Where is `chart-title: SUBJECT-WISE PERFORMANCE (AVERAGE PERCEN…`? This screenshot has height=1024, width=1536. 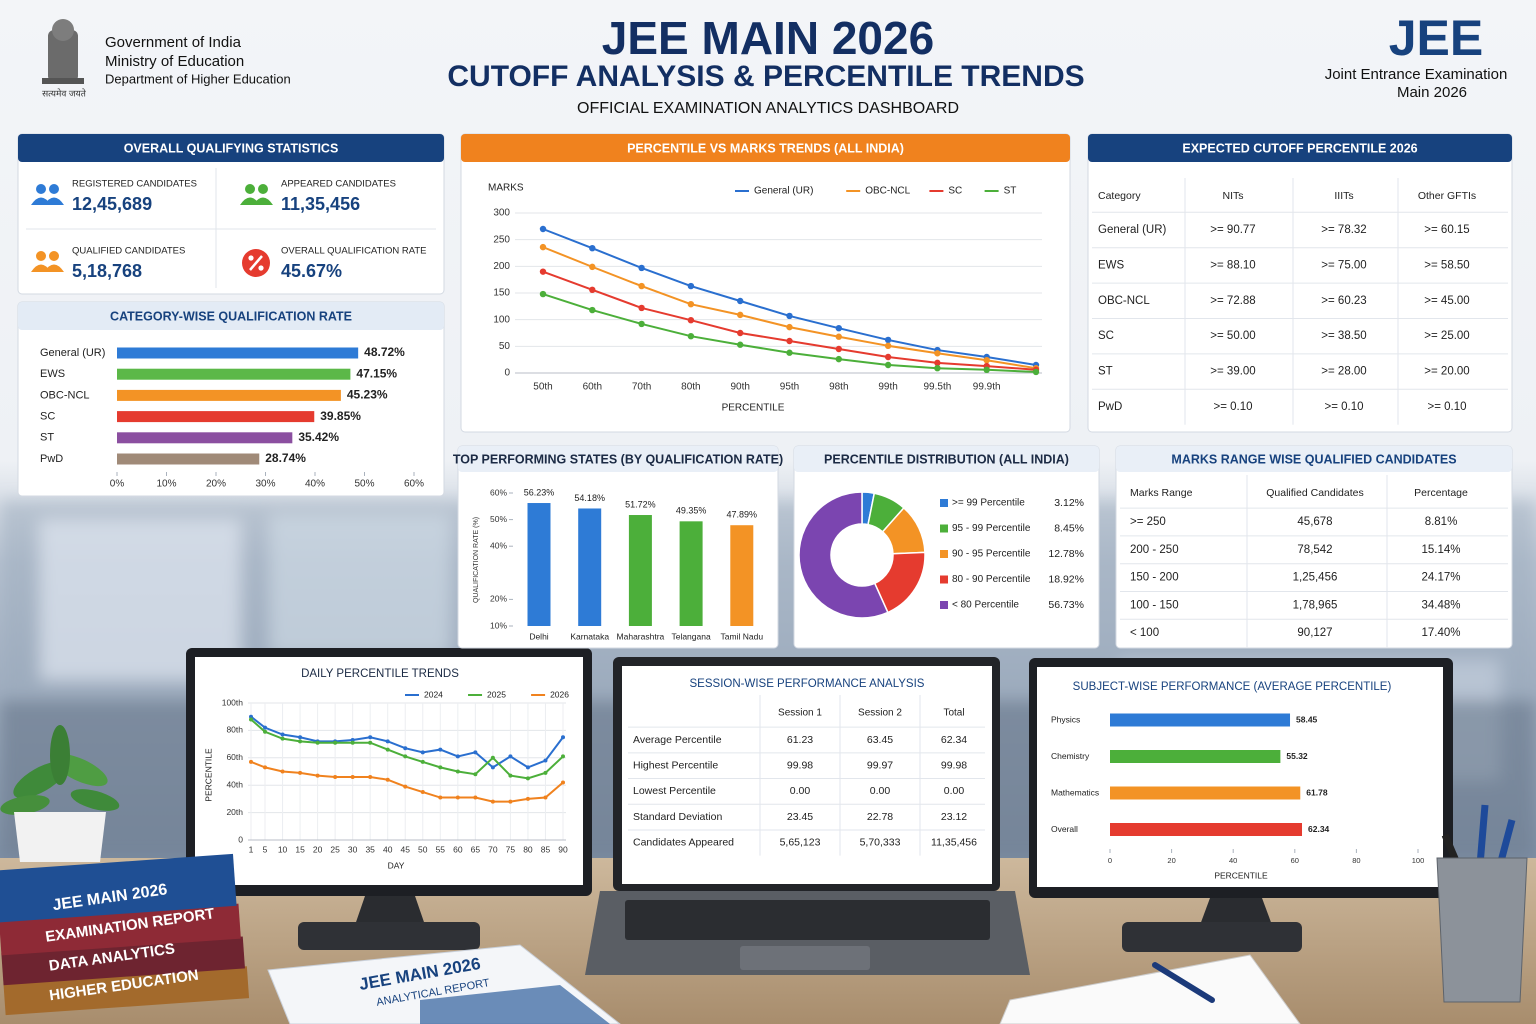 chart-title: SUBJECT-WISE PERFORMANCE (AVERAGE PERCEN… is located at coordinates (1232, 687).